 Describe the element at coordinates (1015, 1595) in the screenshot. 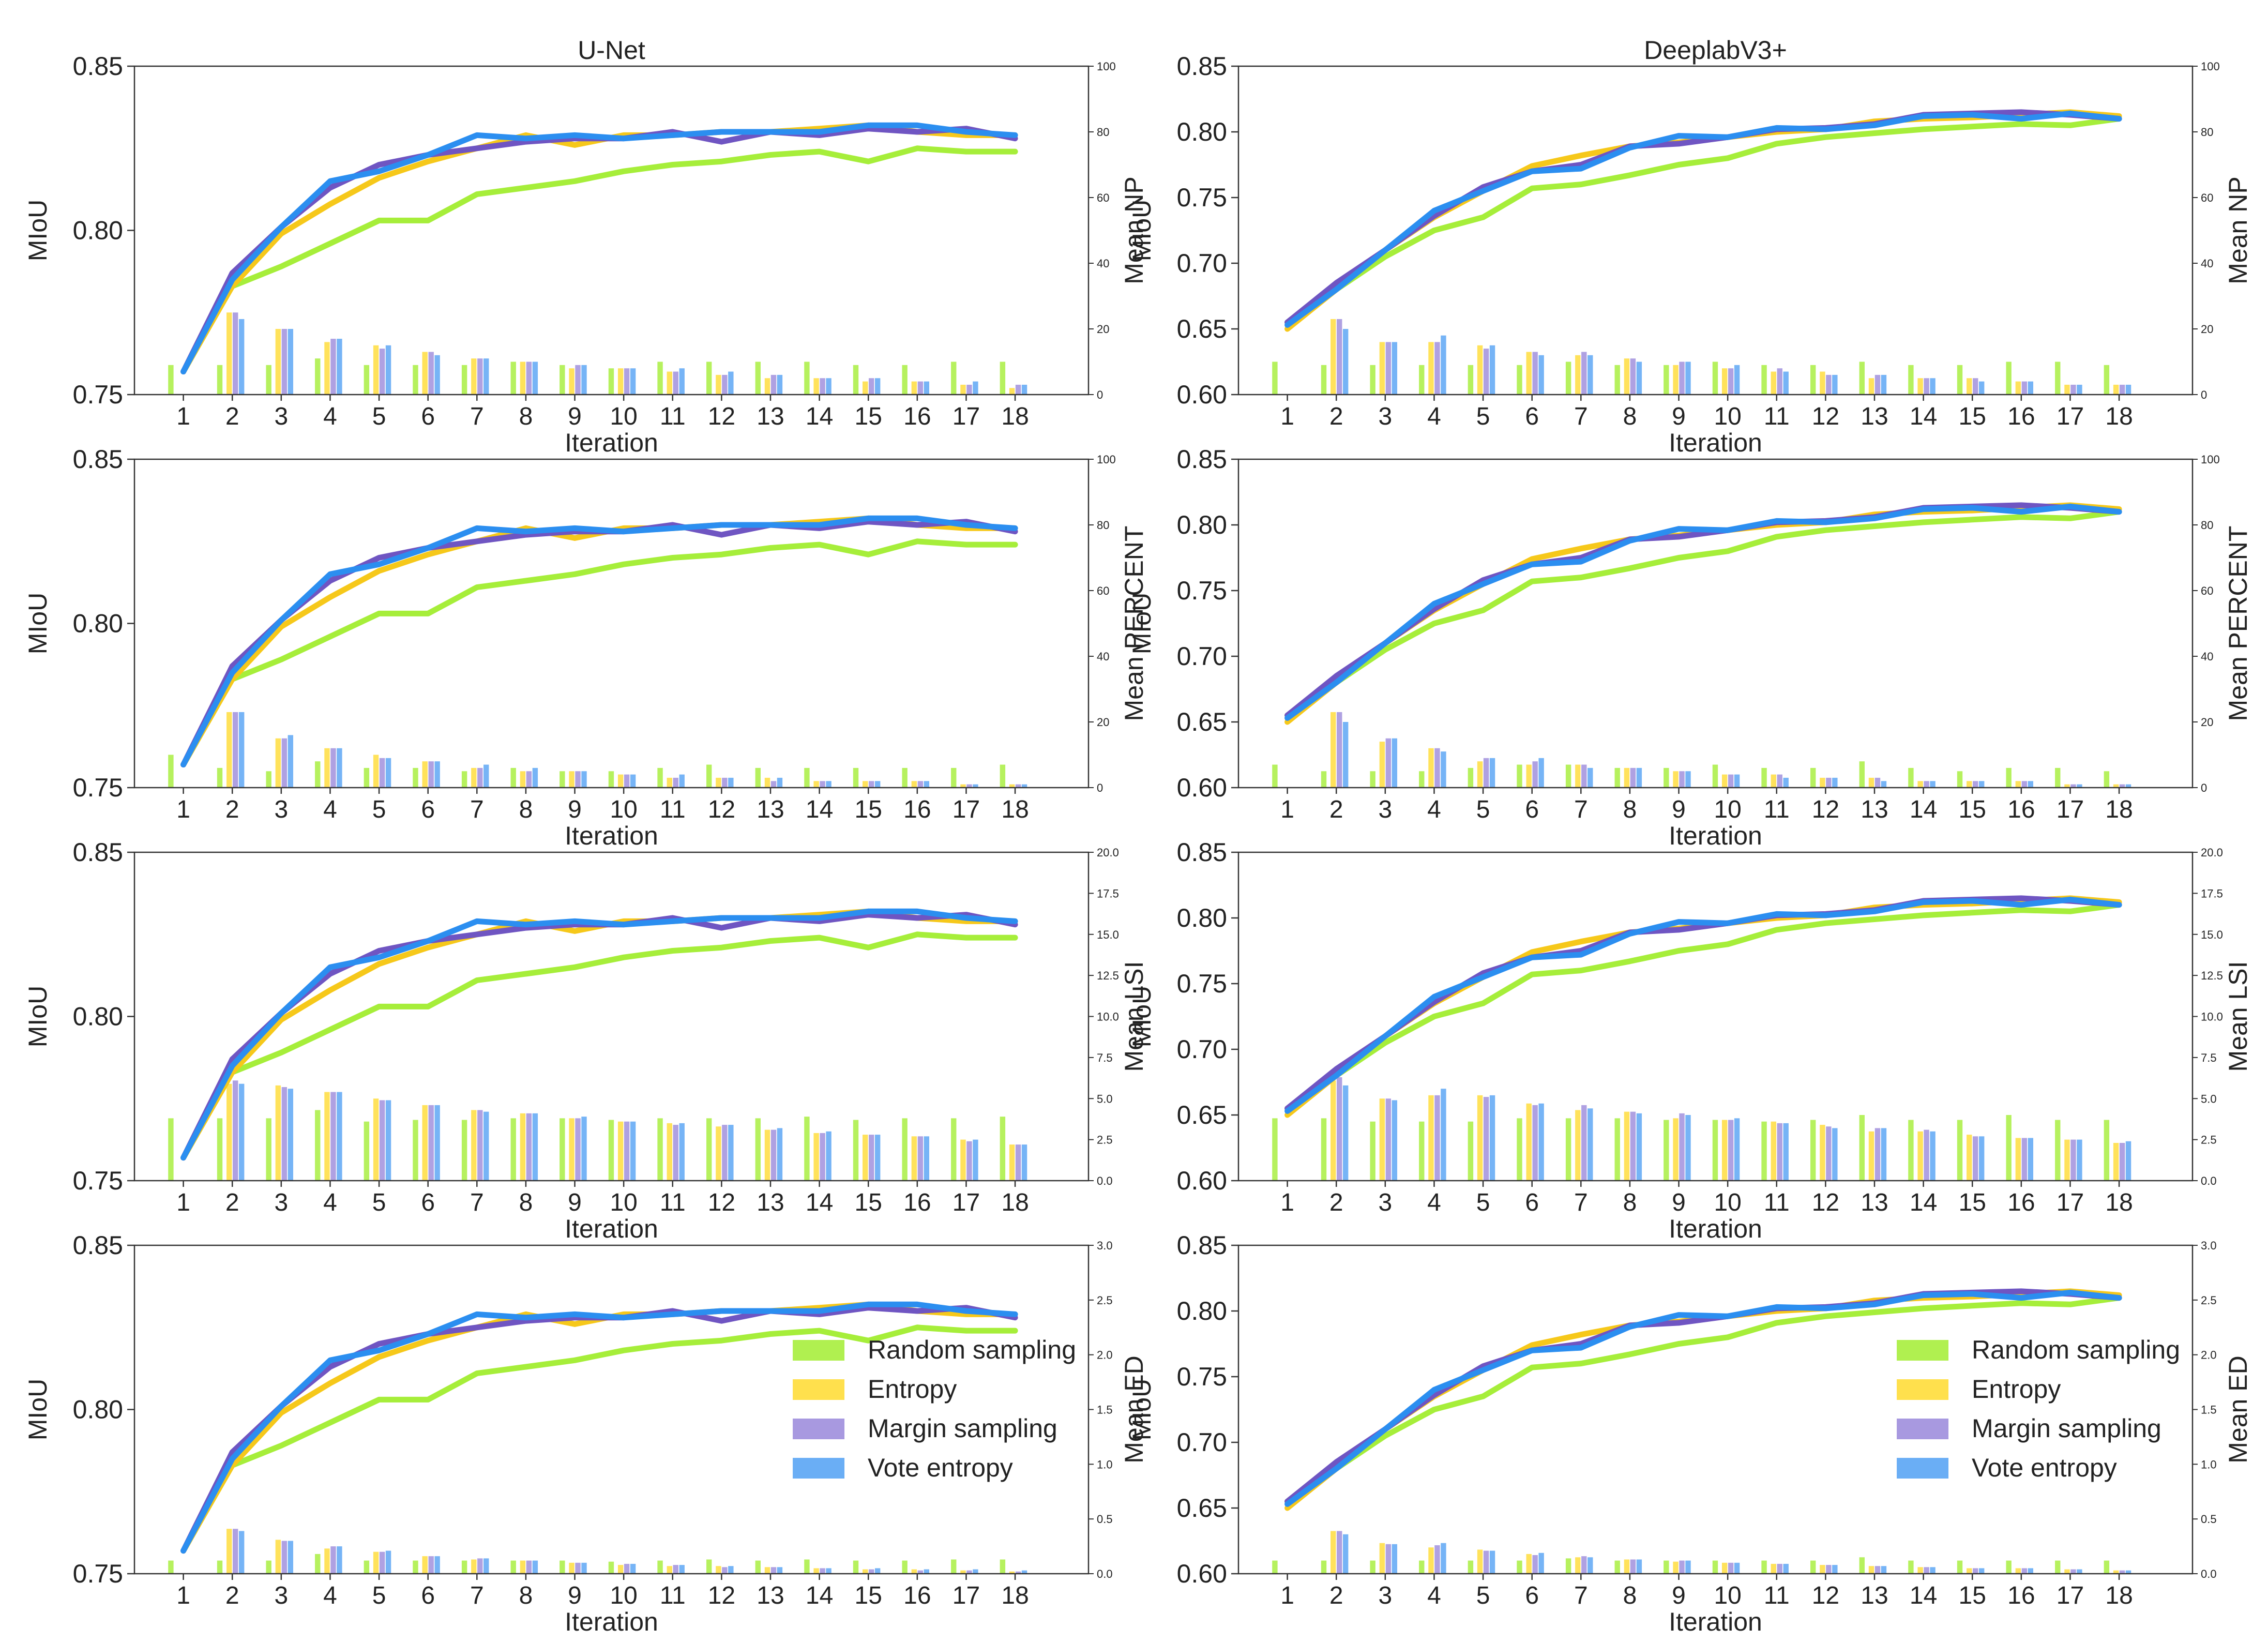

I see `x-tick-label: 18` at that location.